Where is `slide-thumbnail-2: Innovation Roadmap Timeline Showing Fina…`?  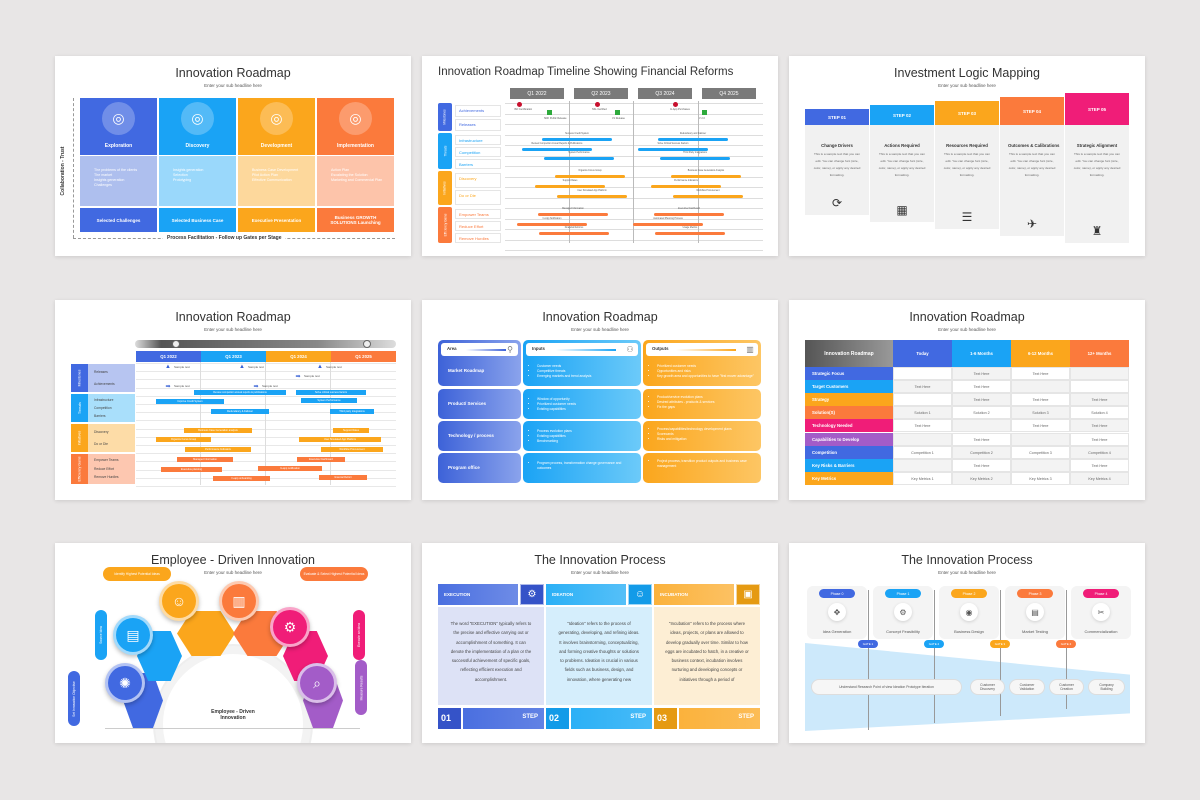
slide-thumbnail-2: Innovation Roadmap Timeline Showing Fina… is located at coordinates (600, 156).